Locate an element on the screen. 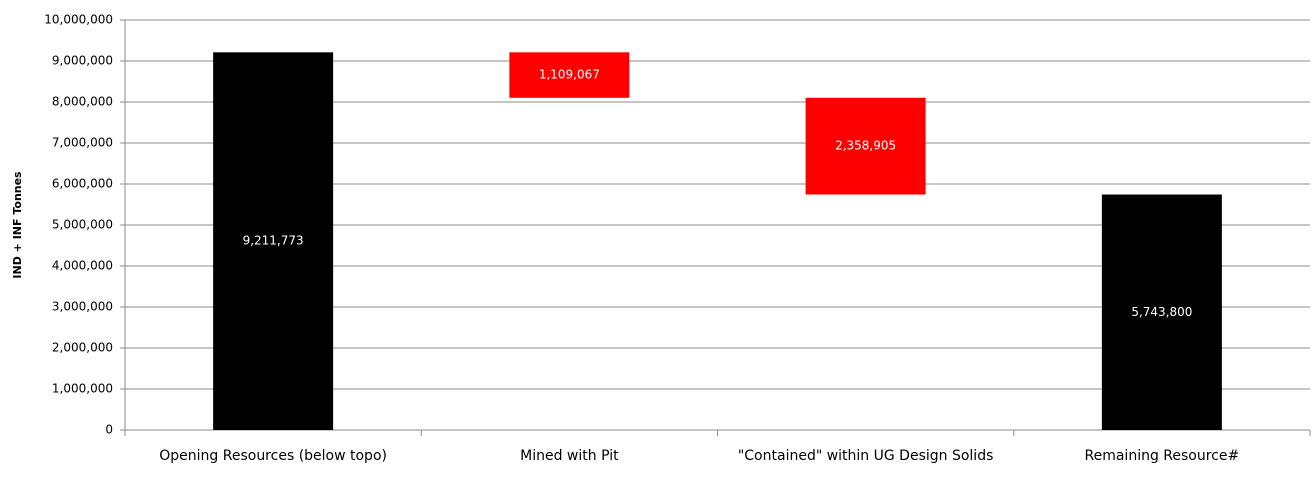  x-tick-label: Opening Resources (below topo) is located at coordinates (273, 456).